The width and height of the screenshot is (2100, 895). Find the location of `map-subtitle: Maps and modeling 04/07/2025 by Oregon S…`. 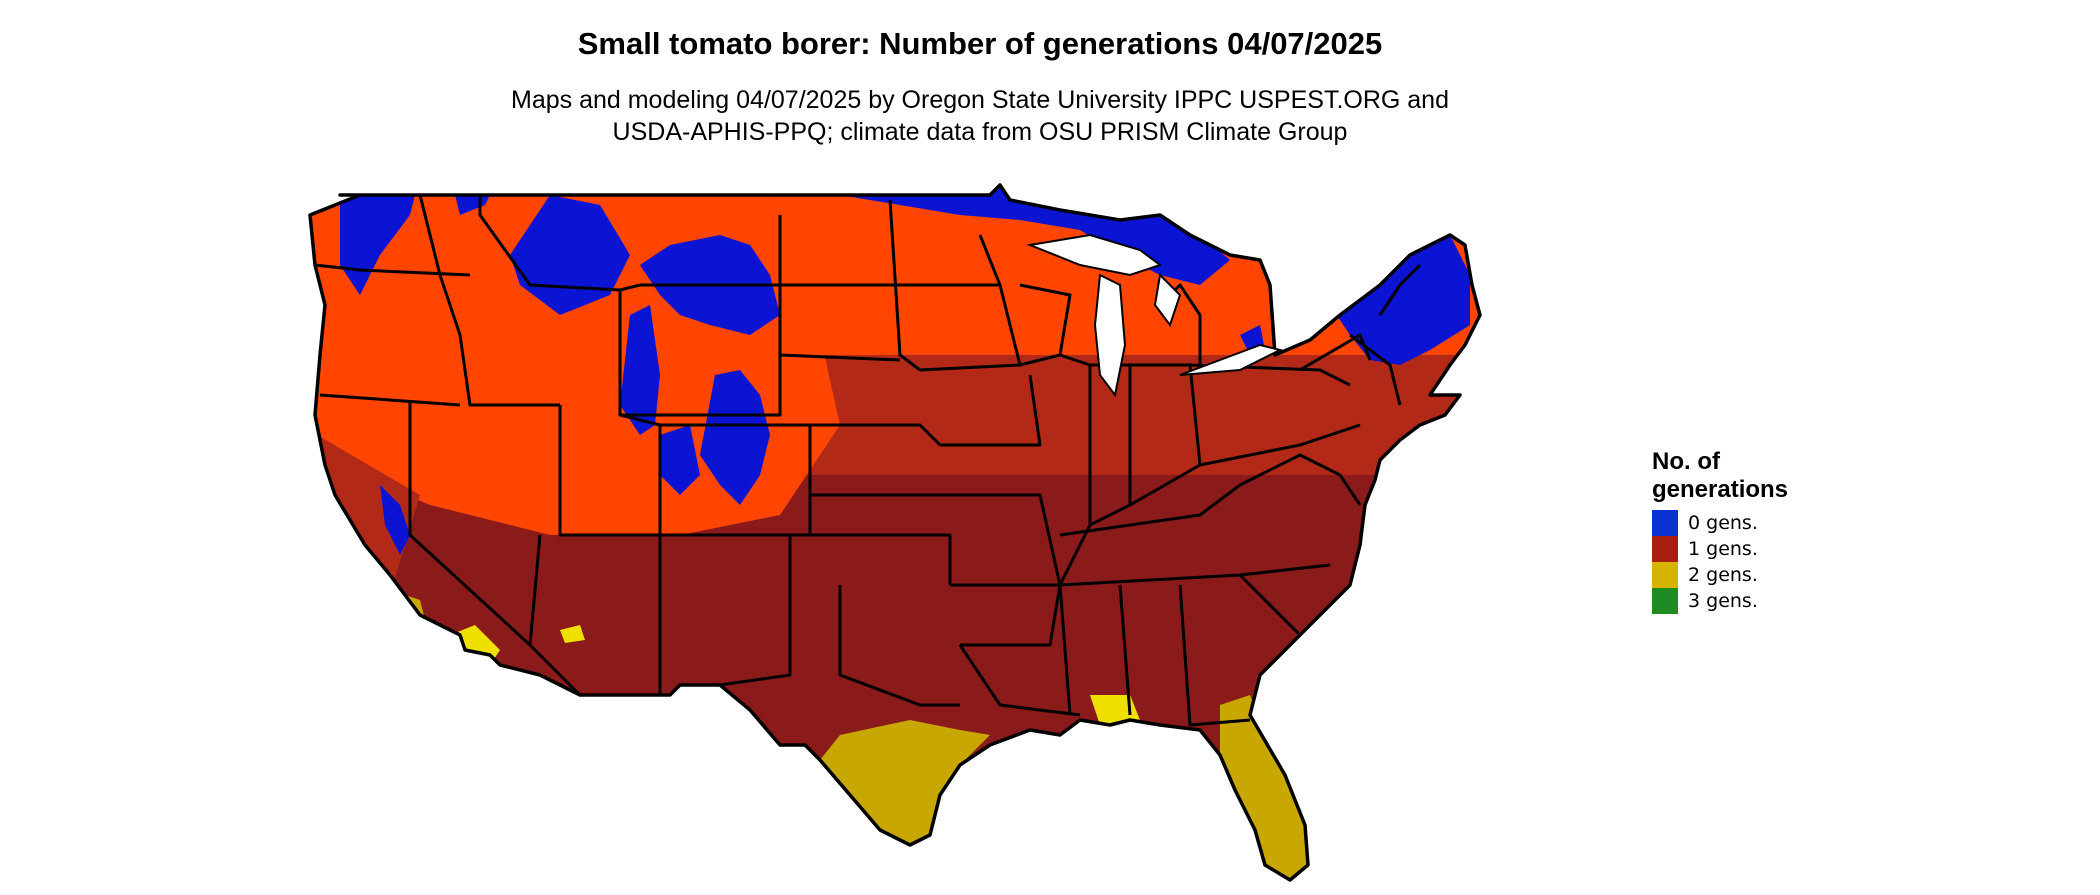

map-subtitle: Maps and modeling 04/07/2025 by Oregon S… is located at coordinates (980, 116).